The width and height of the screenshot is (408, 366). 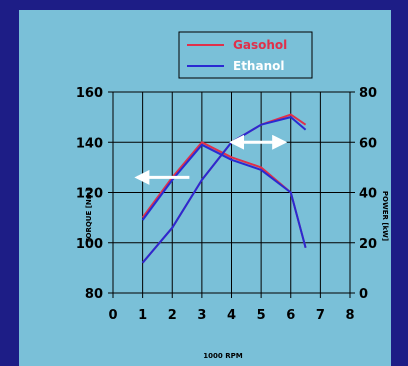 What do you see at coordinates (261, 315) in the screenshot?
I see `x-tick-label: 5` at bounding box center [261, 315].